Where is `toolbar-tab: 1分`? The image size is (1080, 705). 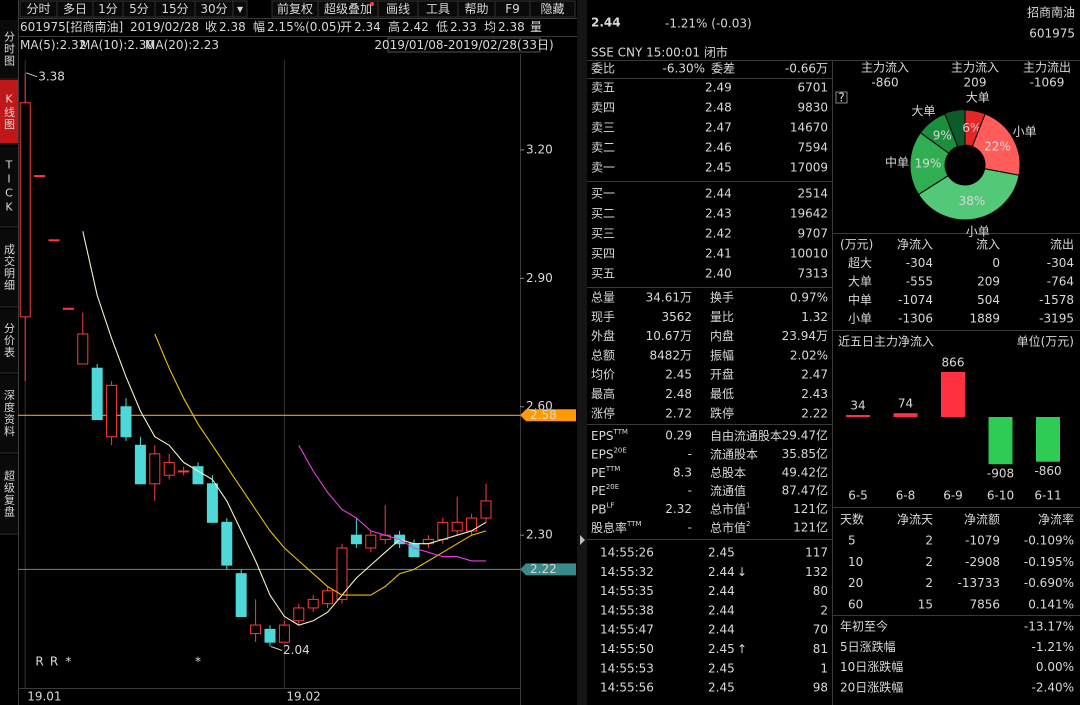
toolbar-tab: 1分 is located at coordinates (108, 9).